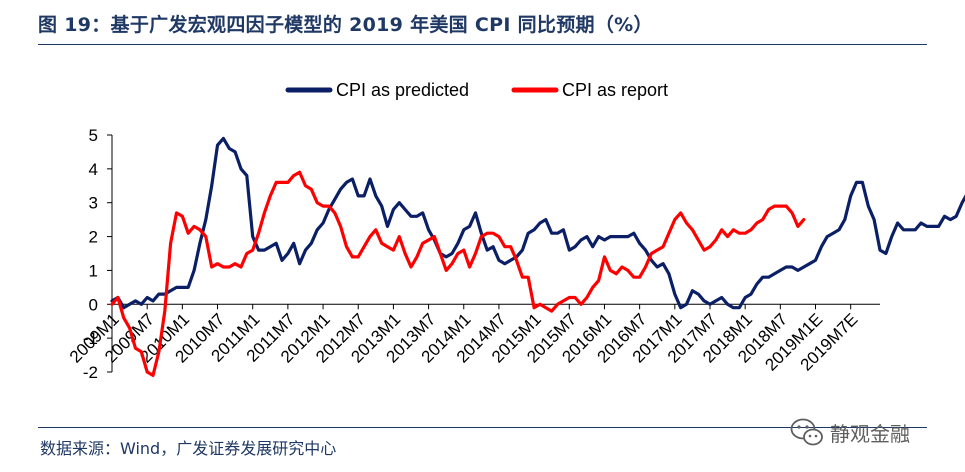 This screenshot has height=472, width=965. Describe the element at coordinates (806, 432) in the screenshot. I see `wechat-logo-icon` at that location.